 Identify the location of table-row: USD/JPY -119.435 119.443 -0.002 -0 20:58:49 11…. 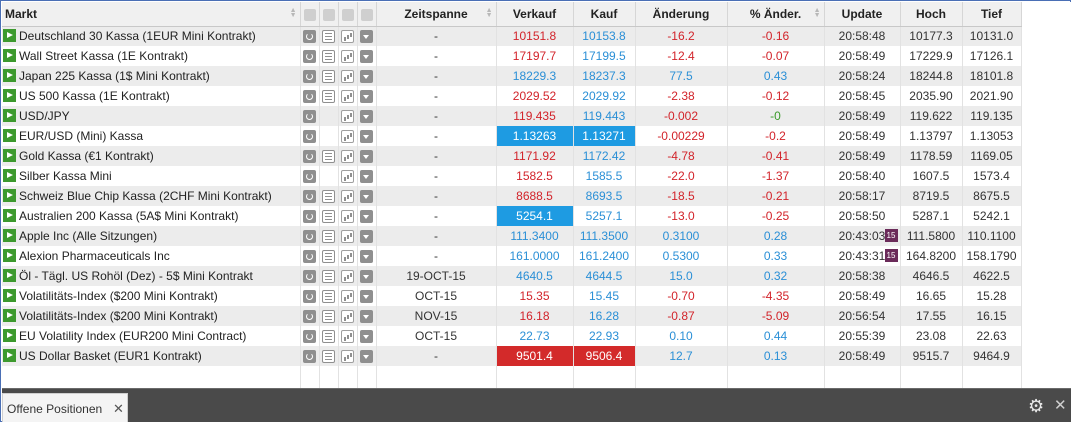
(512, 116).